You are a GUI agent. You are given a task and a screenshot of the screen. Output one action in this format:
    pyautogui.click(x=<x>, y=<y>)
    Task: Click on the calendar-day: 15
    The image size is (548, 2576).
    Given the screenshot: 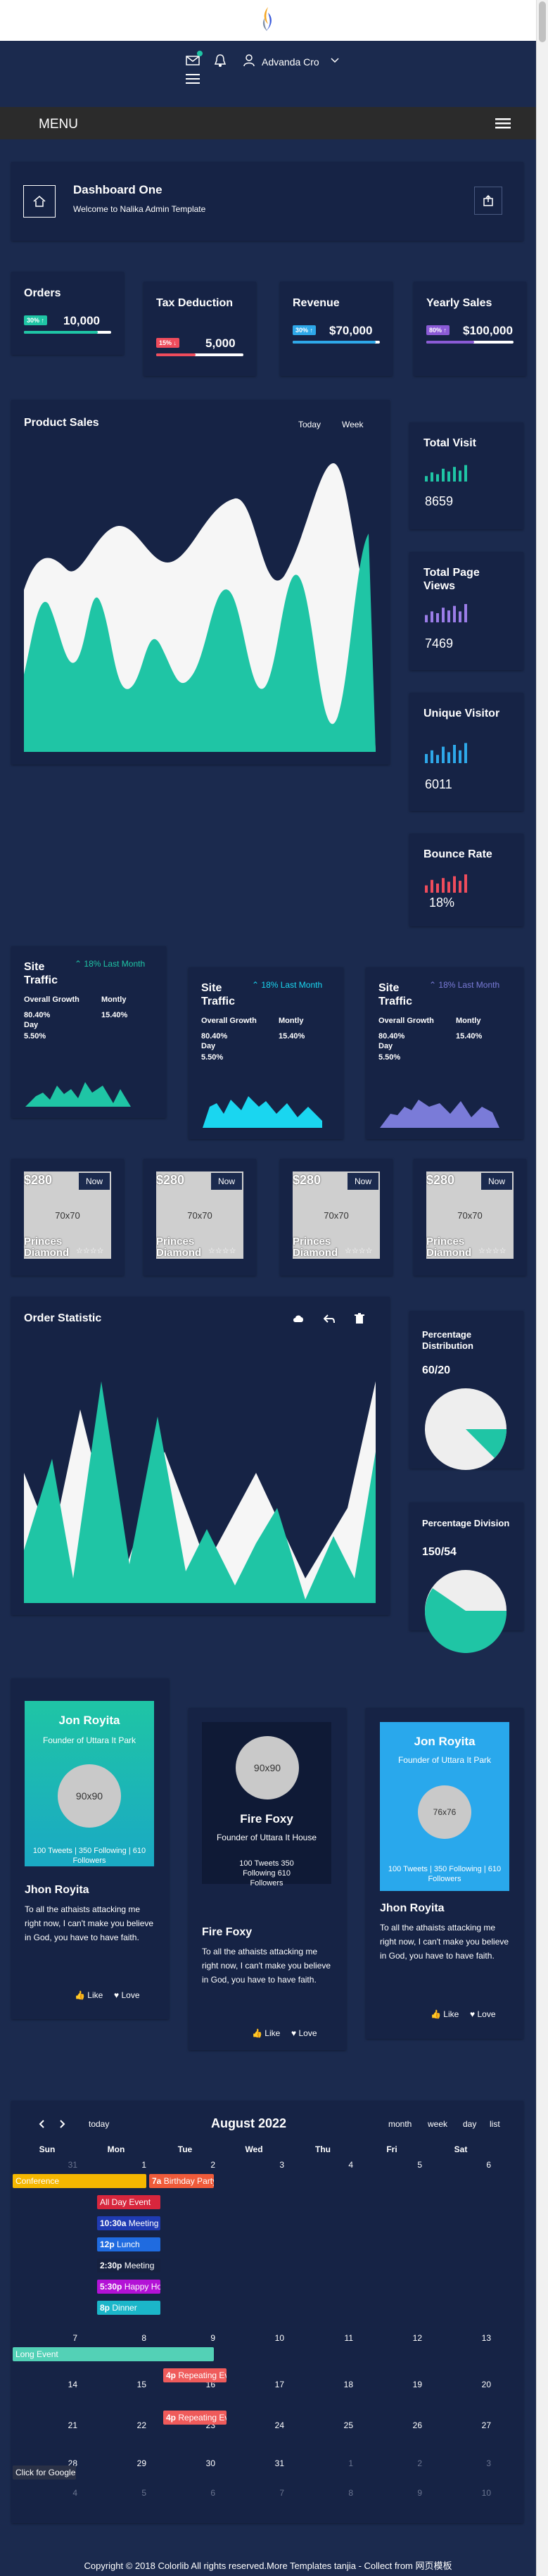 What is the action you would take?
    pyautogui.click(x=141, y=2385)
    